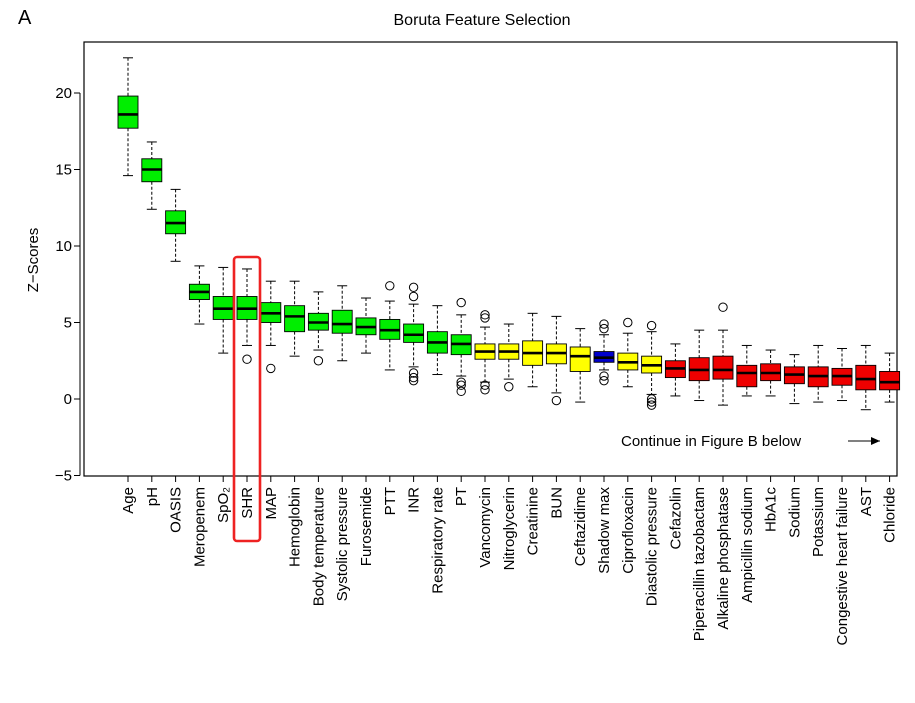 This screenshot has width=915, height=703. I want to click on x-category-label: Congestive heart failure, so click(842, 566).